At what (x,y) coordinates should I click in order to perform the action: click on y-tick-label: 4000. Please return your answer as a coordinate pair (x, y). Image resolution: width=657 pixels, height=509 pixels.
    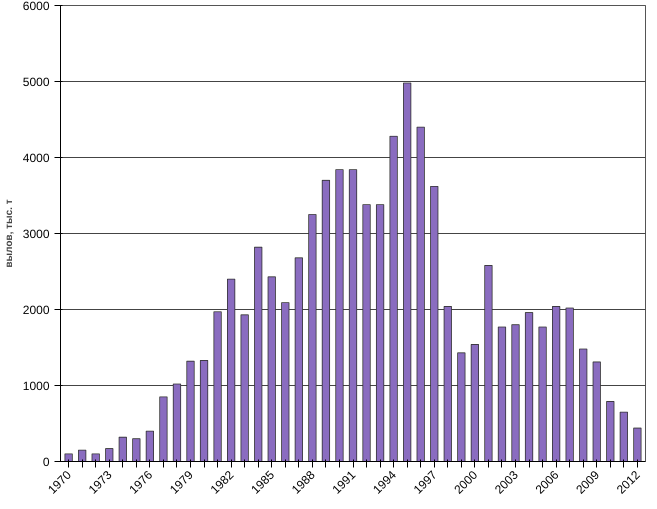
    Looking at the image, I should click on (36, 158).